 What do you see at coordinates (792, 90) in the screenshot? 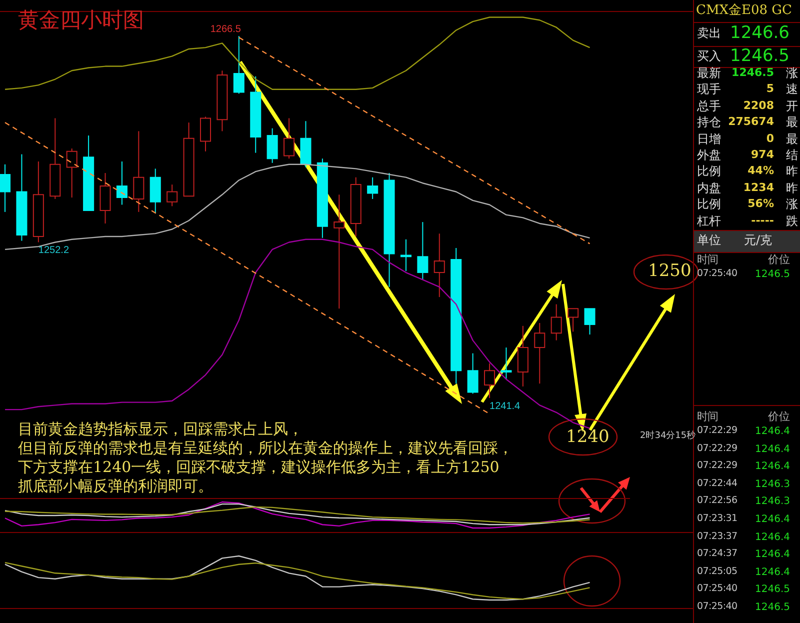
I see `text: 速` at bounding box center [792, 90].